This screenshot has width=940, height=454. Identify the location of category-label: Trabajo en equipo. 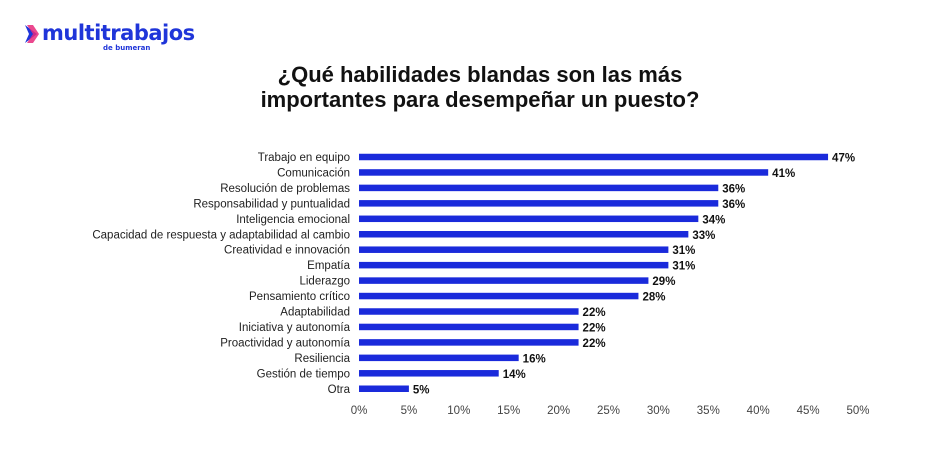
(304, 158).